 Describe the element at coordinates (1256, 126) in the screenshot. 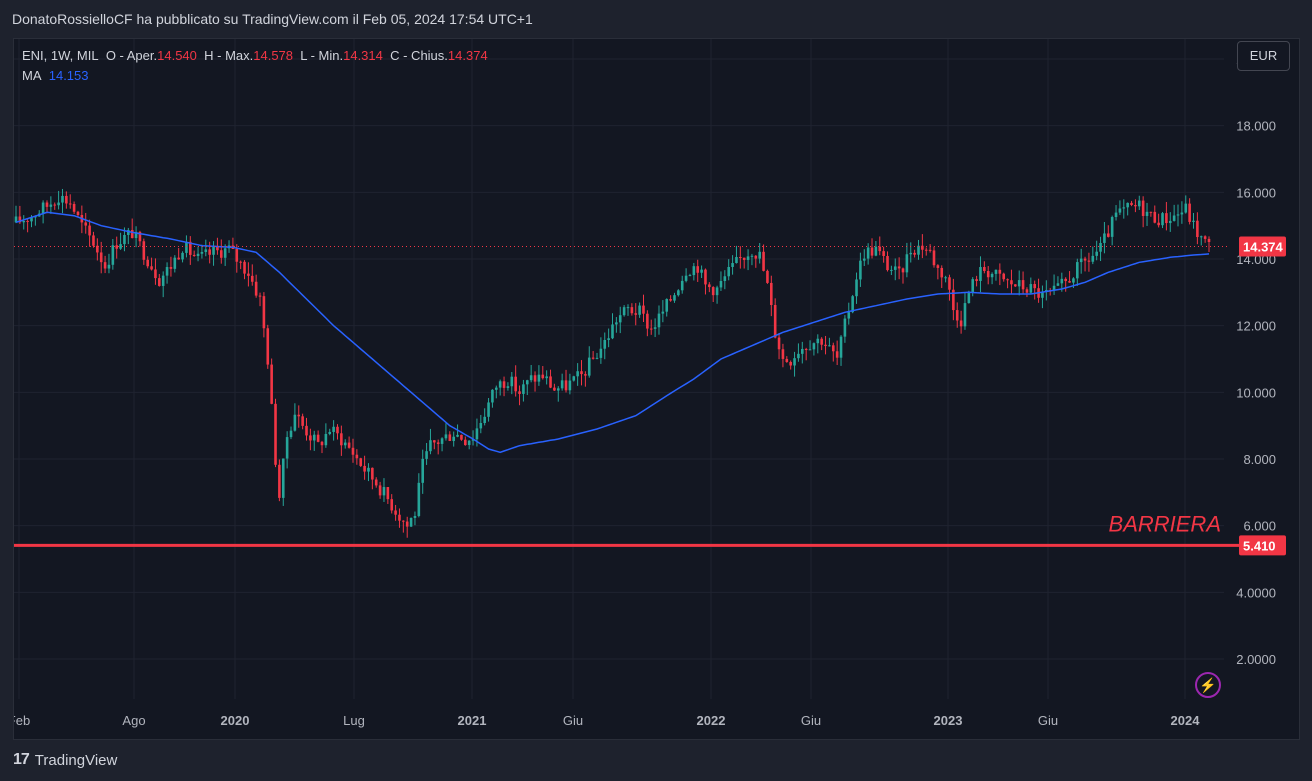

I see `y-tick-label: 18.000` at that location.